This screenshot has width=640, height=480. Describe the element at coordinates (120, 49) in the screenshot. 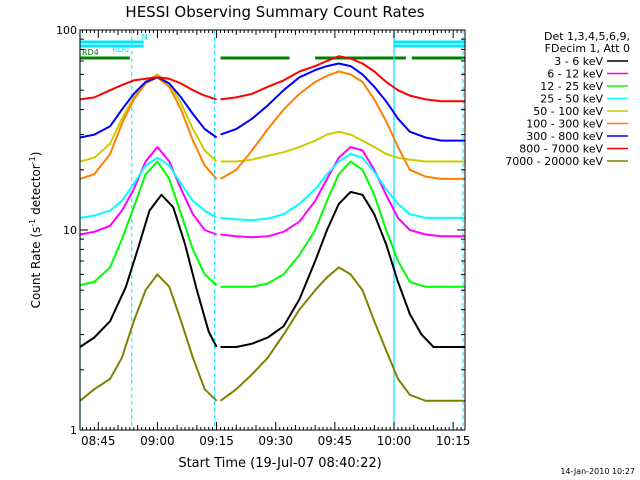

I see `status-bar-label-rd0: RD0` at that location.